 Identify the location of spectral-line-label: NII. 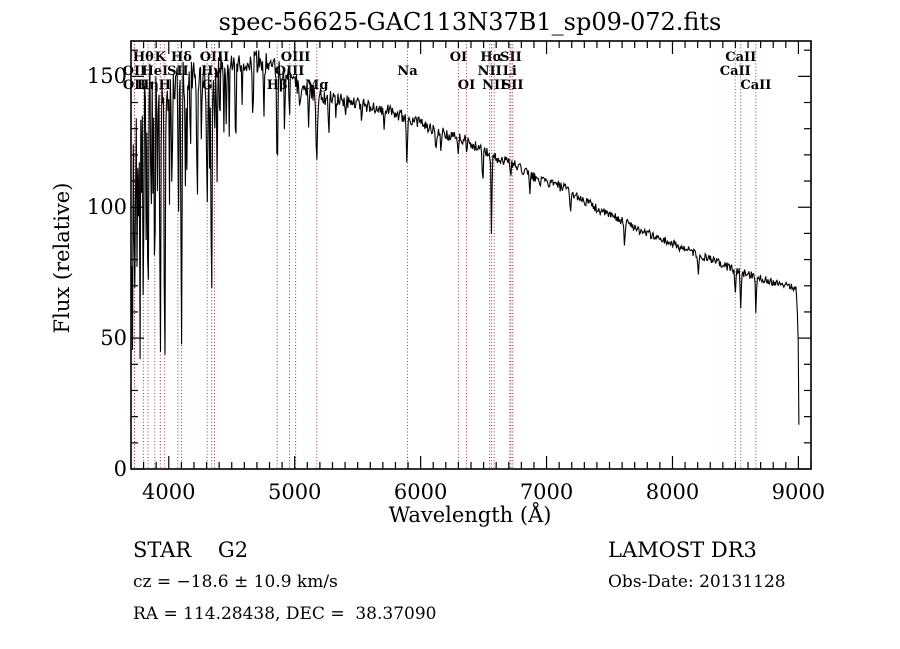
(489, 71).